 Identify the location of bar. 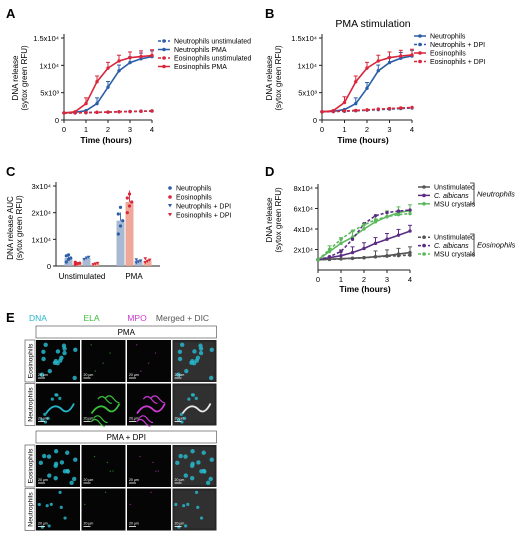
(86, 262).